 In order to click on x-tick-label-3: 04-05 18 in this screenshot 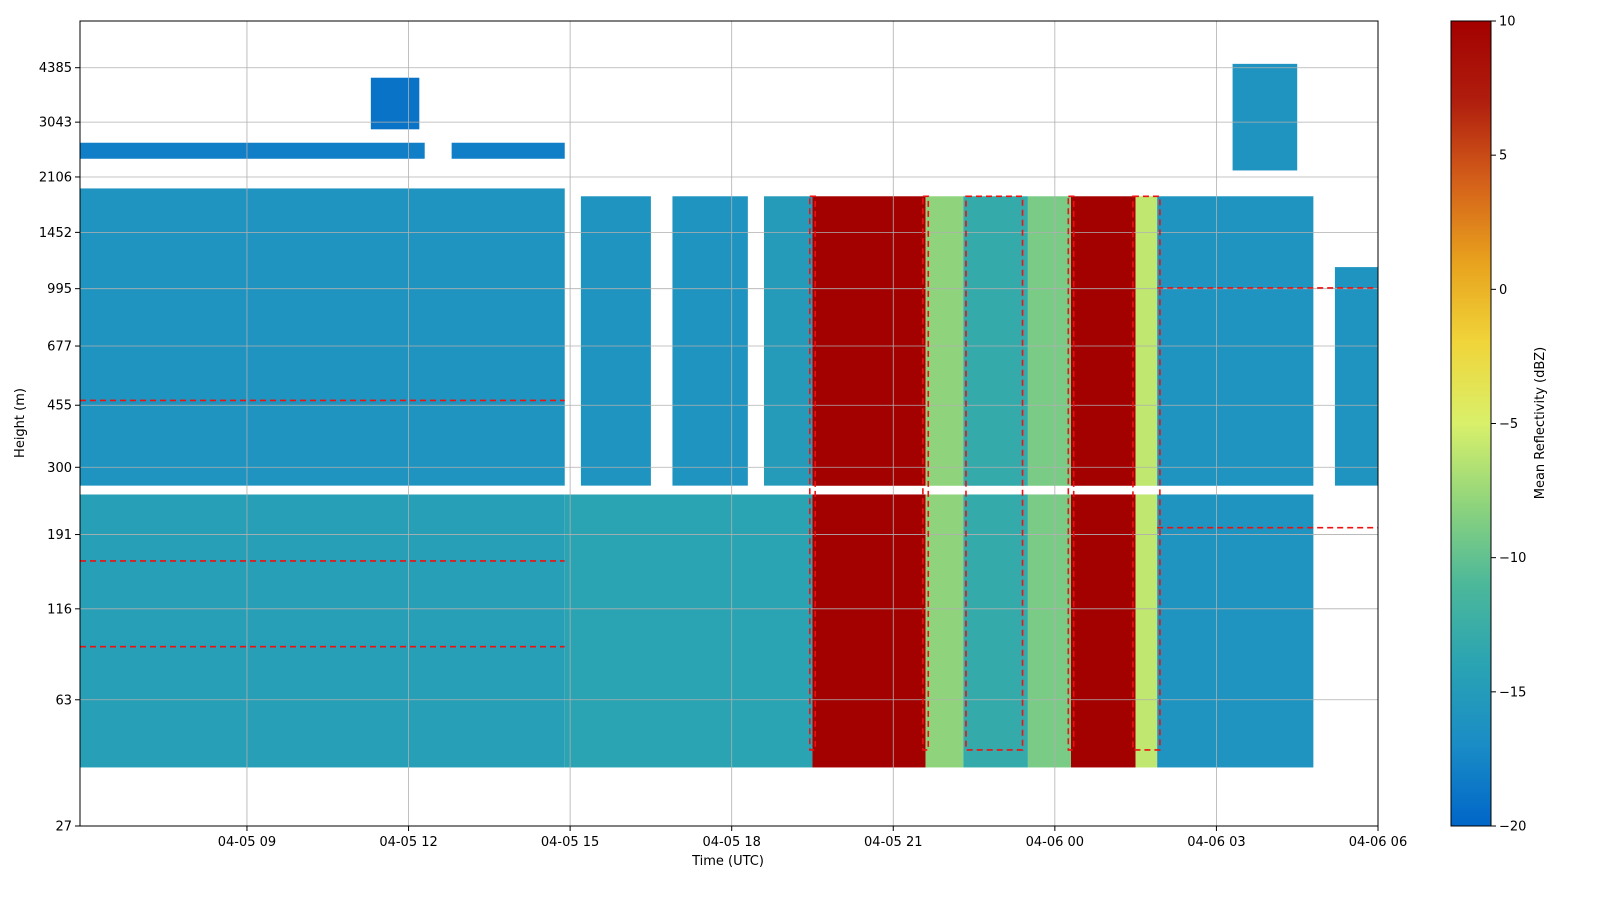, I will do `click(731, 842)`.